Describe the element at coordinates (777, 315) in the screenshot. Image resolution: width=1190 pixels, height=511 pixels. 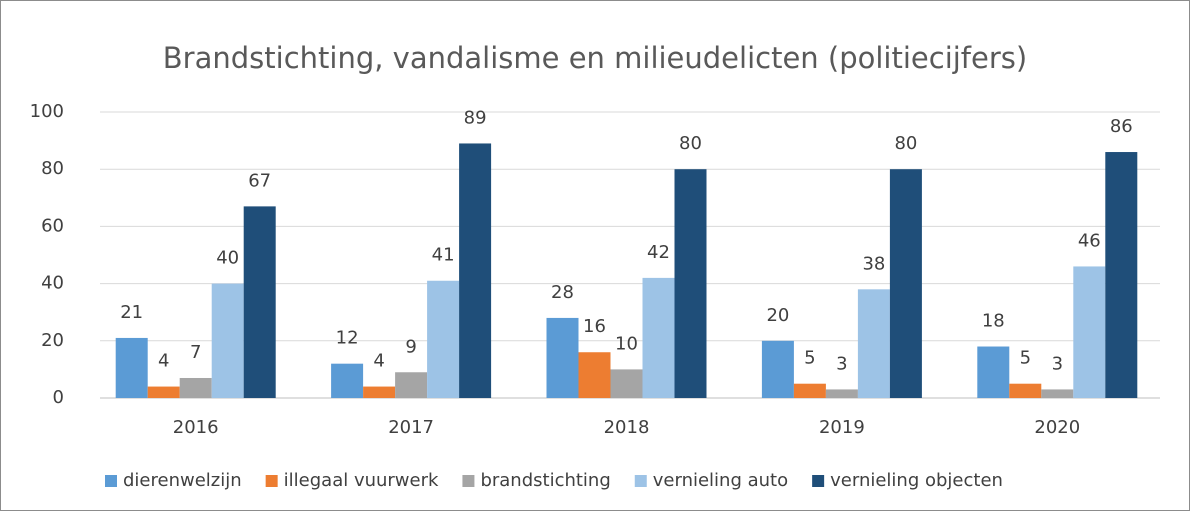
I see `value-label: 20` at that location.